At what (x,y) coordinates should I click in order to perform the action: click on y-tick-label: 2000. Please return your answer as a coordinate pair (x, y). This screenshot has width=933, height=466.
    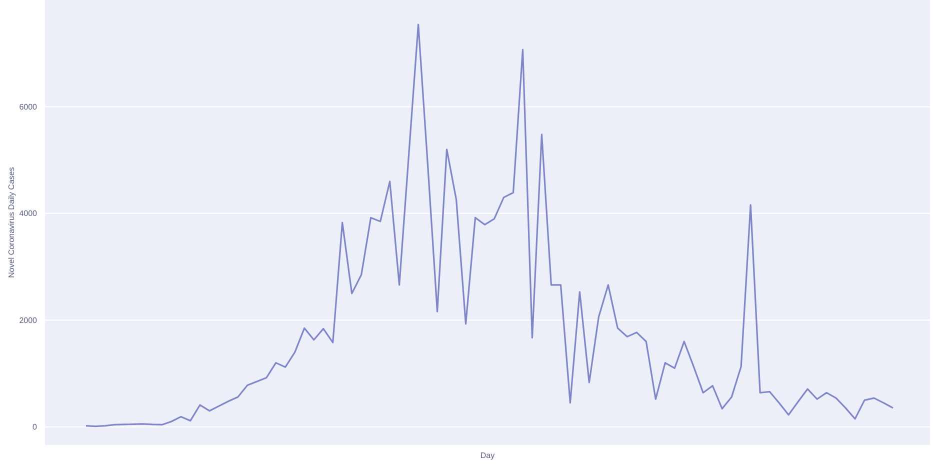
    Looking at the image, I should click on (28, 320).